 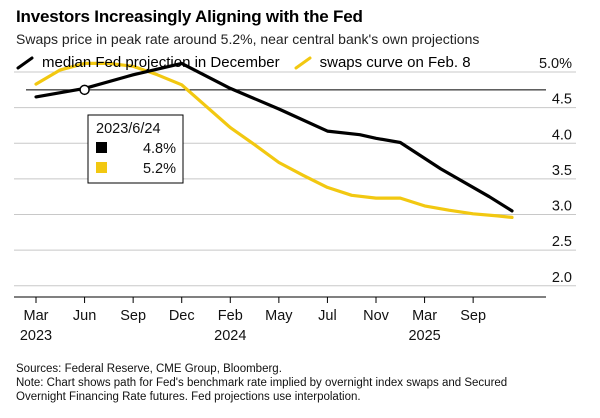 What do you see at coordinates (101, 147) in the screenshot?
I see `tooltip-fed-swatch` at bounding box center [101, 147].